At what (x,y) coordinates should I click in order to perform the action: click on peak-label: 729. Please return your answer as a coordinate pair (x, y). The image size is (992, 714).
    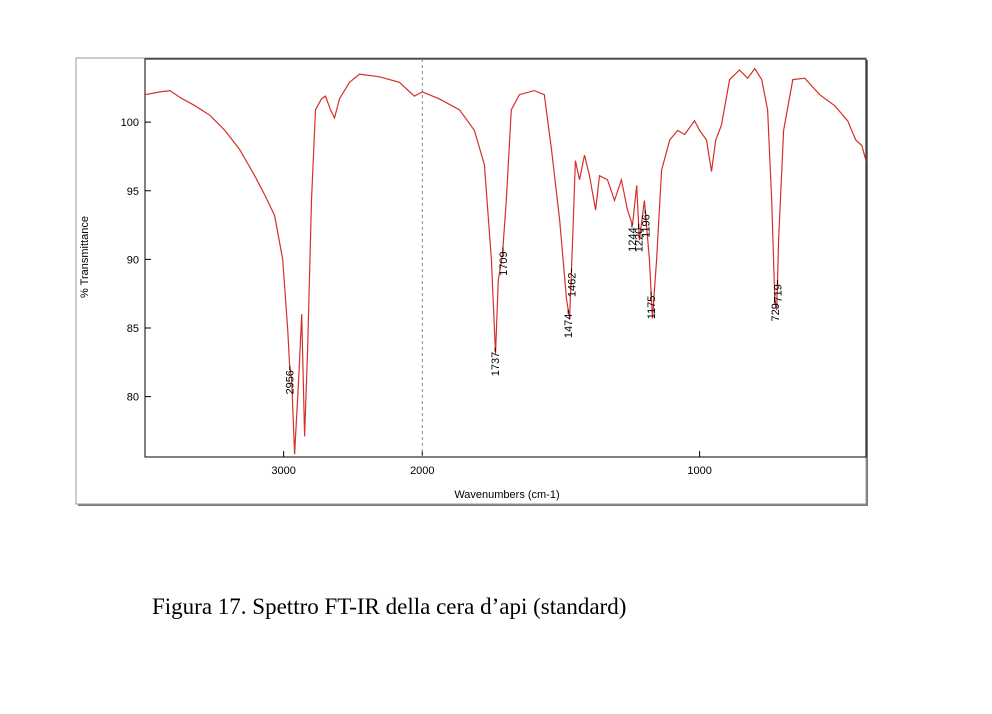
    Looking at the image, I should click on (776, 312).